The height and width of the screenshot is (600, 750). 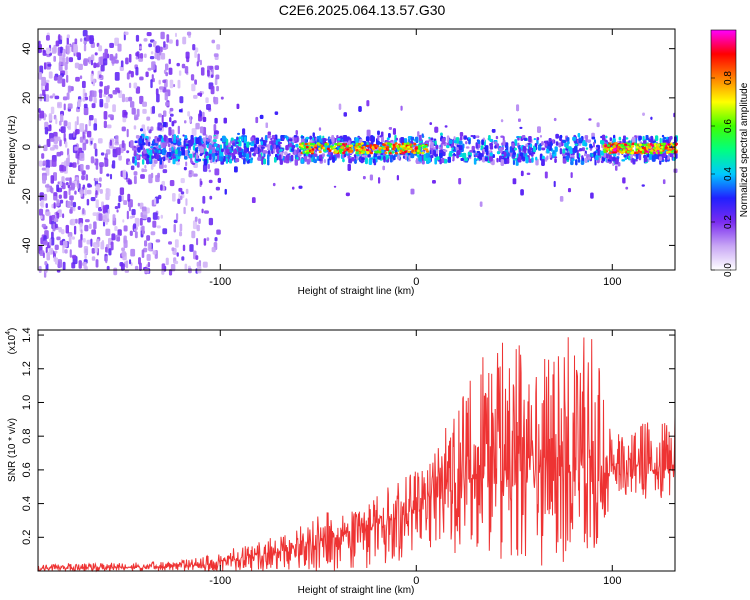 I want to click on colorbar-tick-label: 0.0, so click(x=728, y=270).